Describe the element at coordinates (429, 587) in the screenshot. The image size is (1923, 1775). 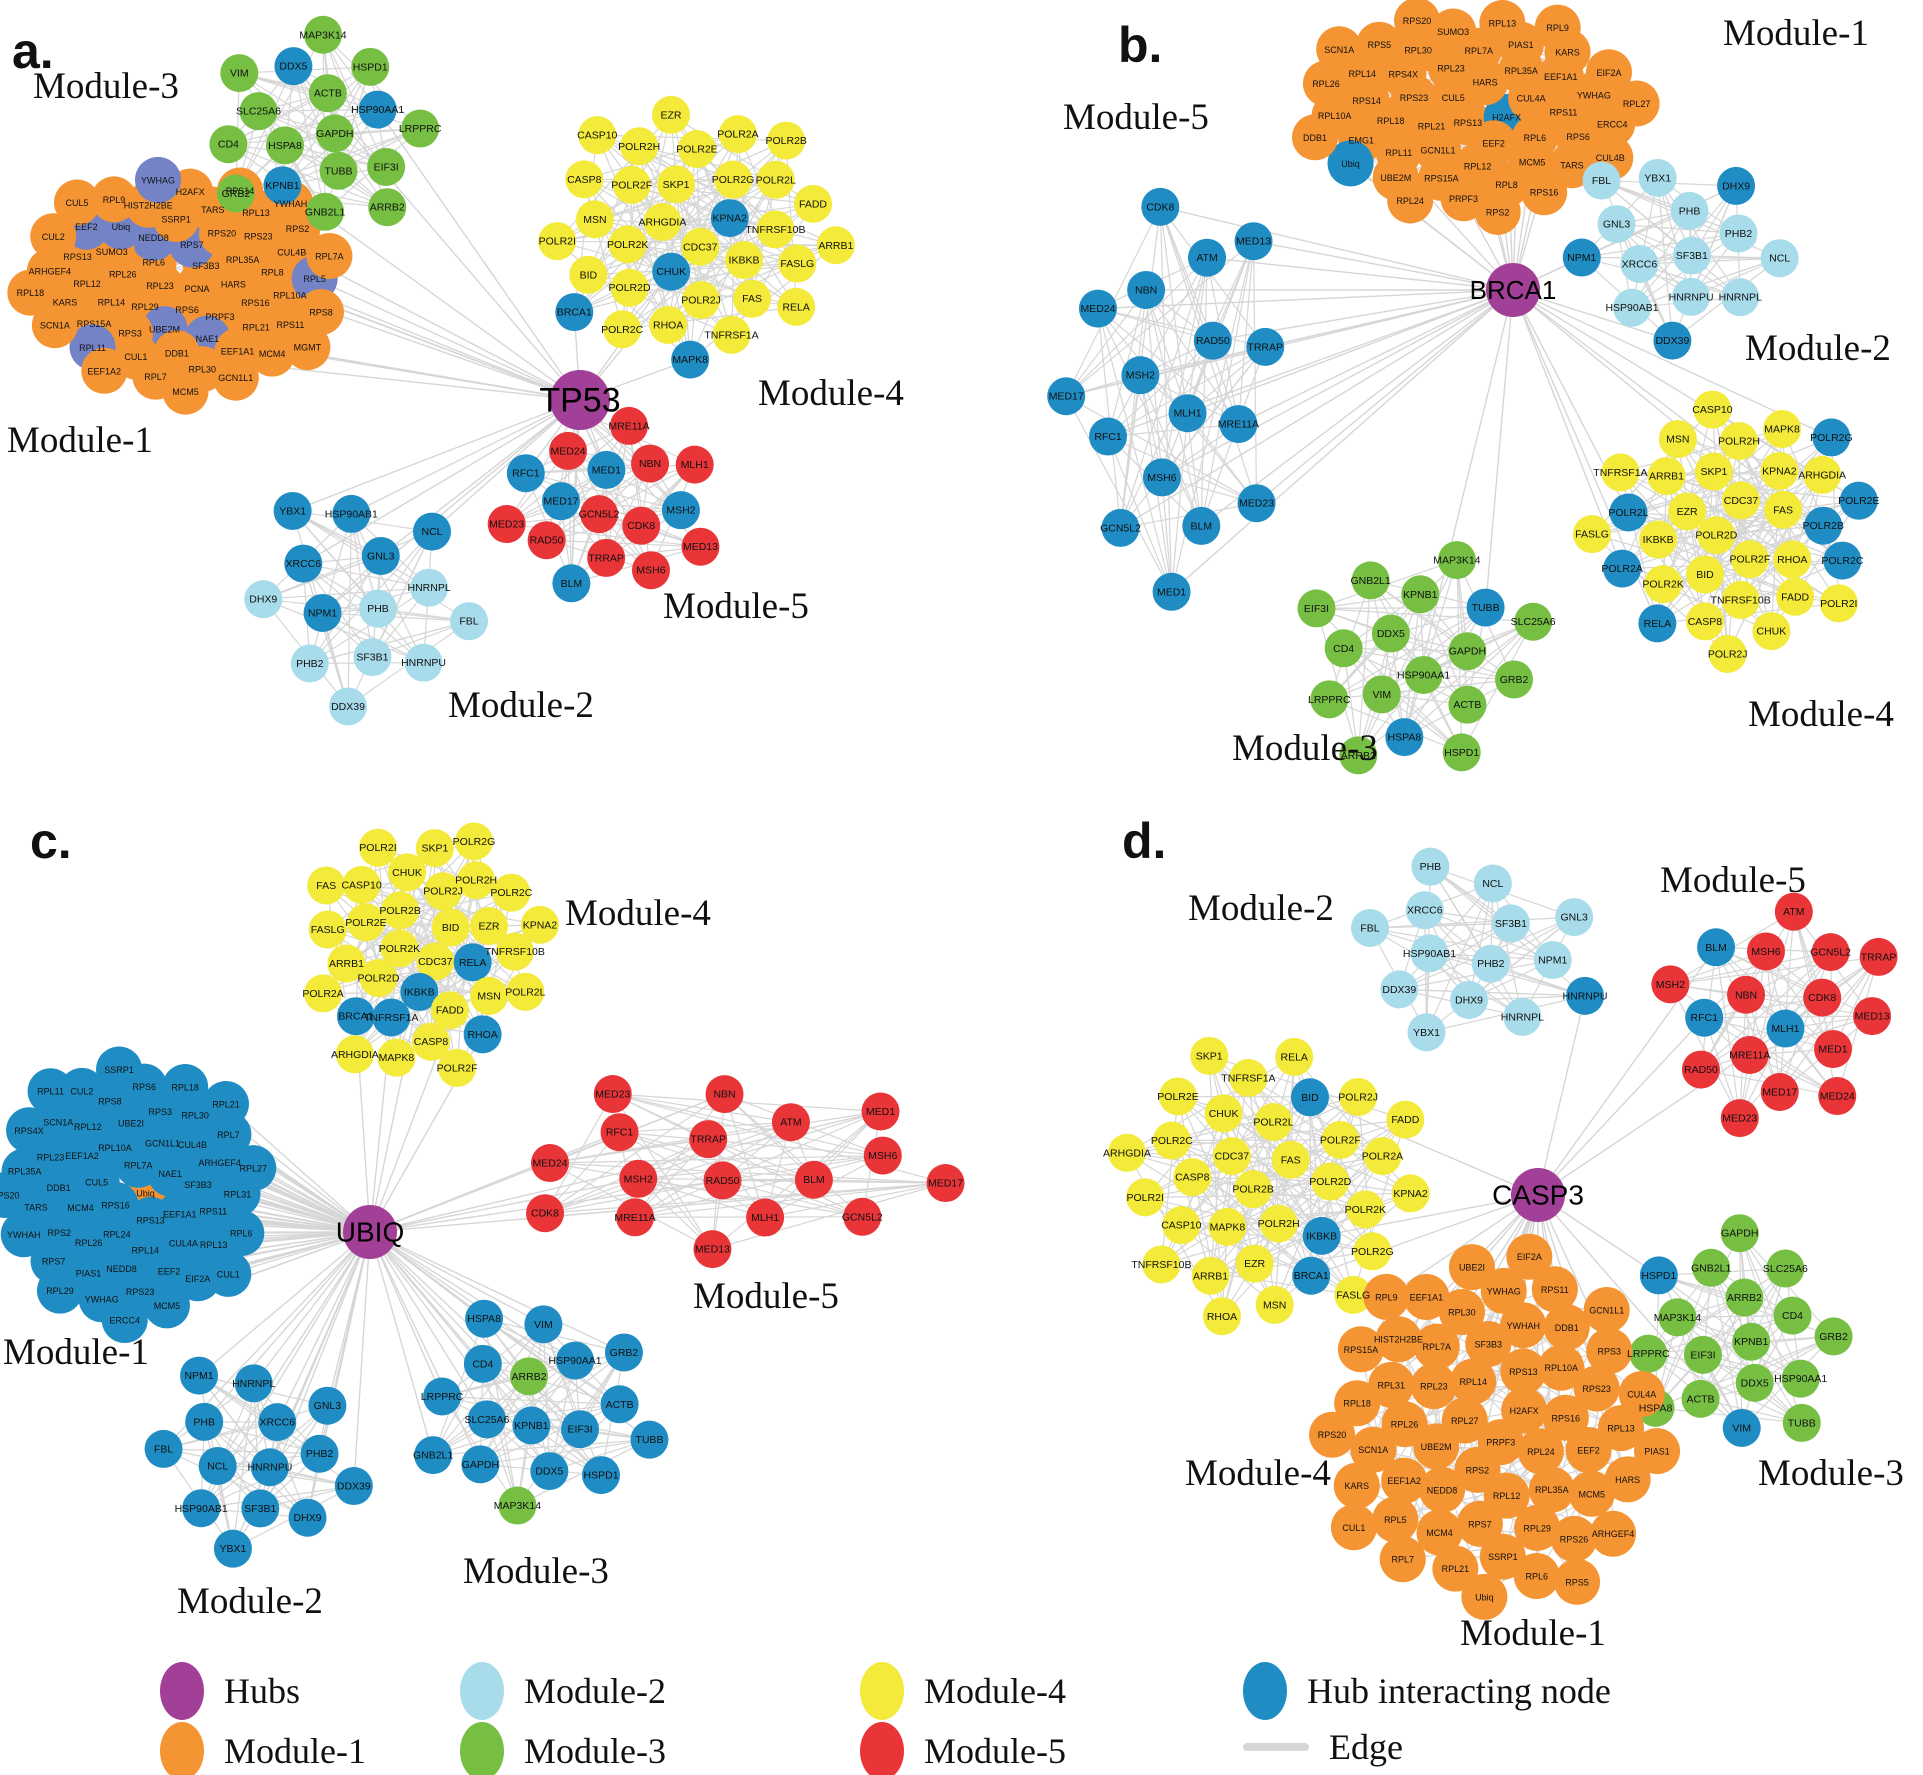
I see `node-HNRNPL` at that location.